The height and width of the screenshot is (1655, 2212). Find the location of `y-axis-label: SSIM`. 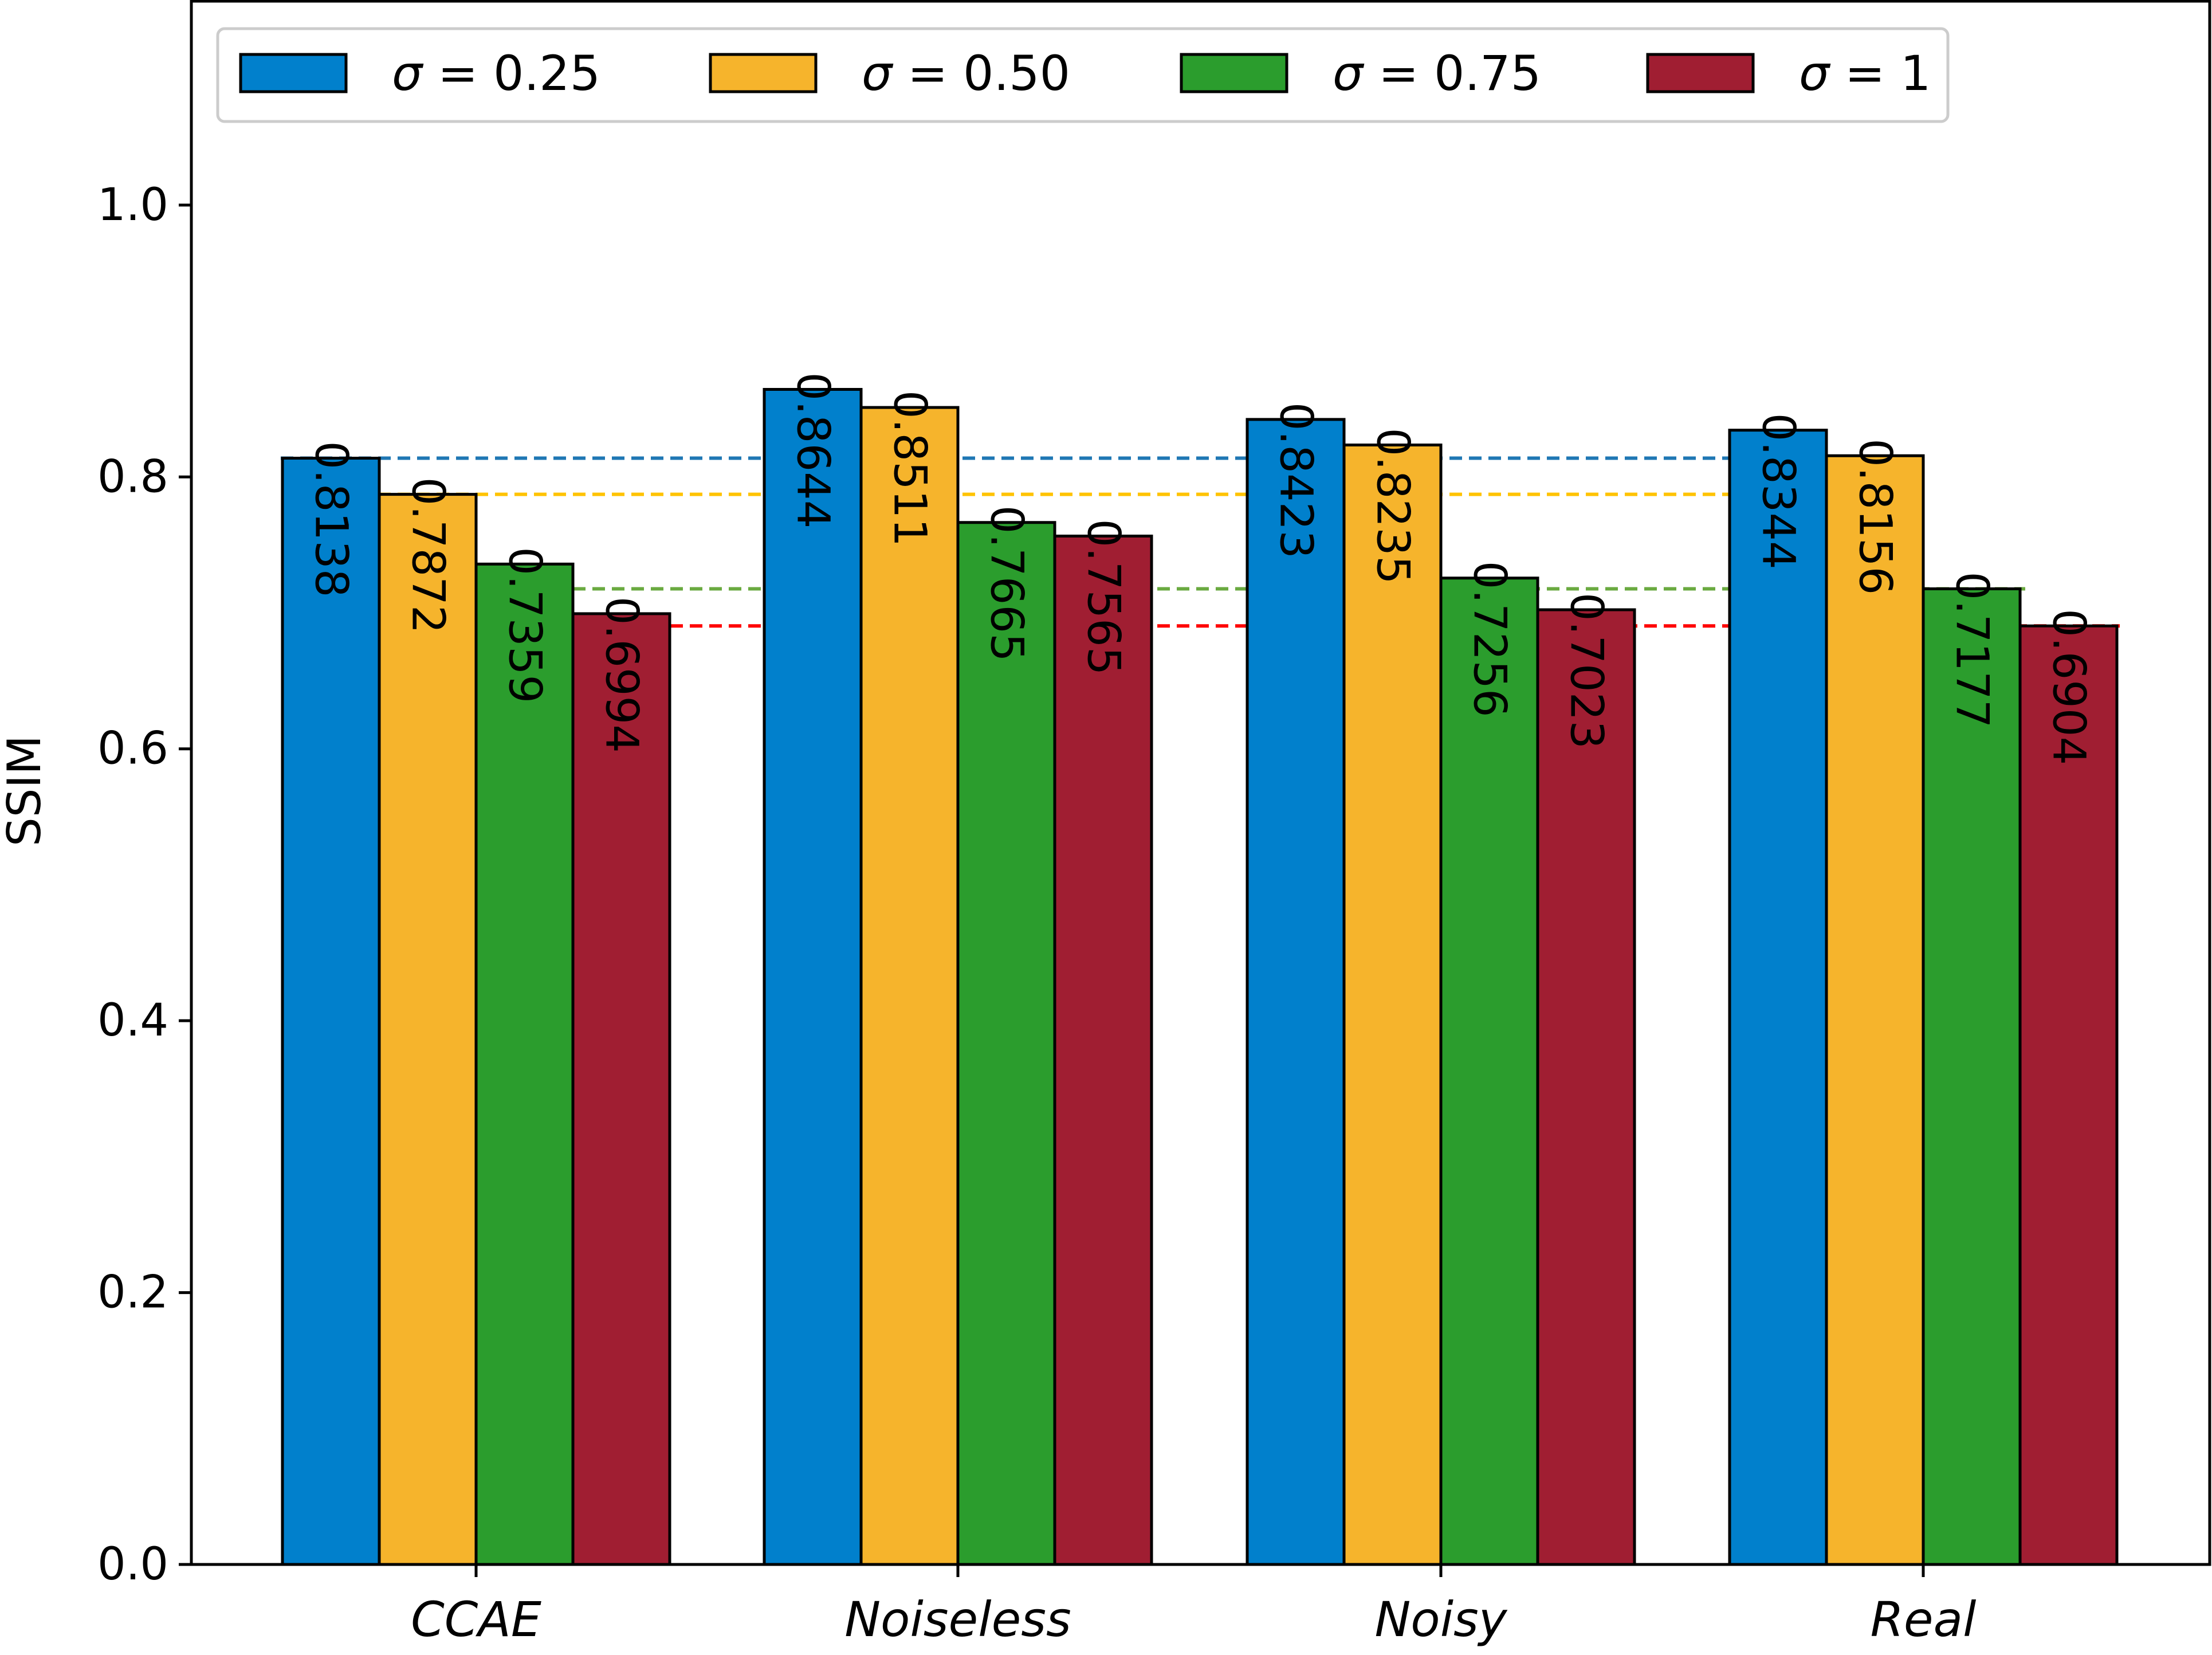

y-axis-label: SSIM is located at coordinates (25, 790).